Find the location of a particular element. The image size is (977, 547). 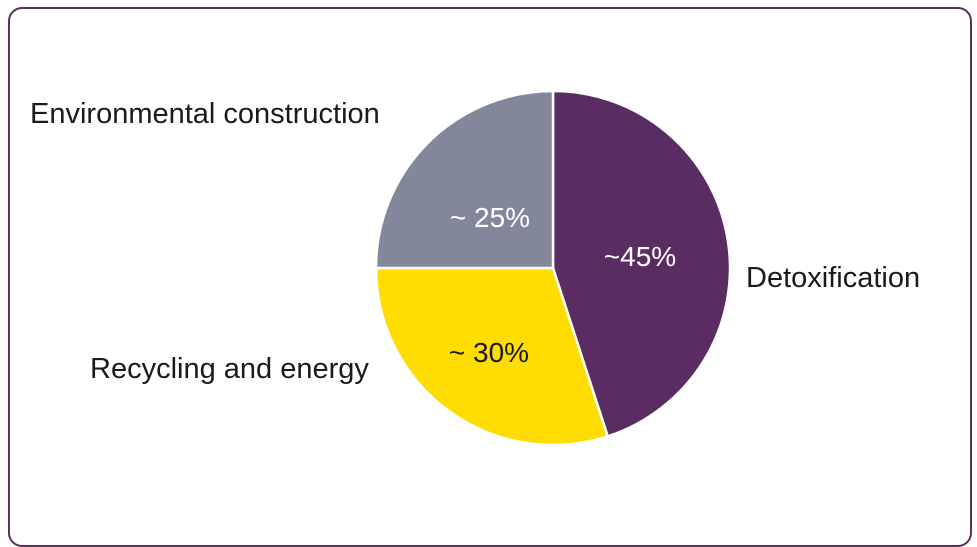

slice-label-recycling-and-energy: Recycling and energy is located at coordinates (229, 369).